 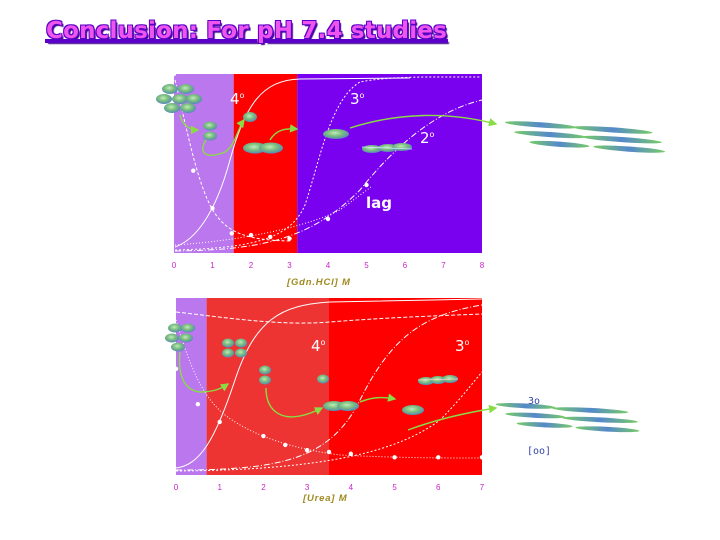 I want to click on x-tick-label: 8, so click(x=482, y=265).